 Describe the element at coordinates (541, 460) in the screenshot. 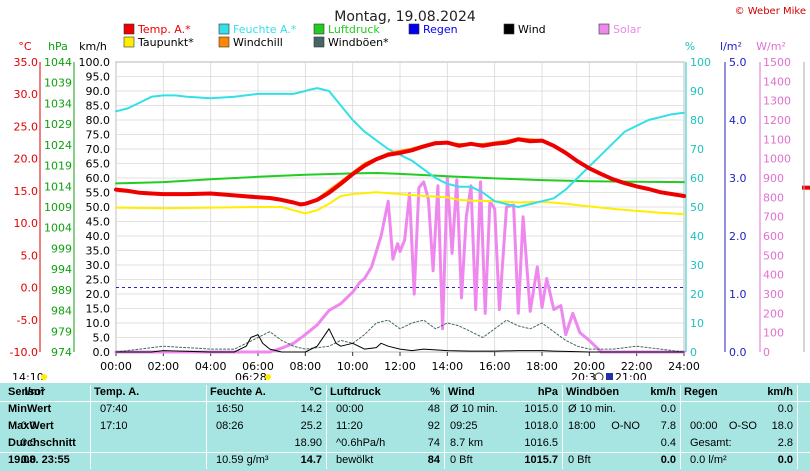

I see `table-cell: 1015.7` at that location.